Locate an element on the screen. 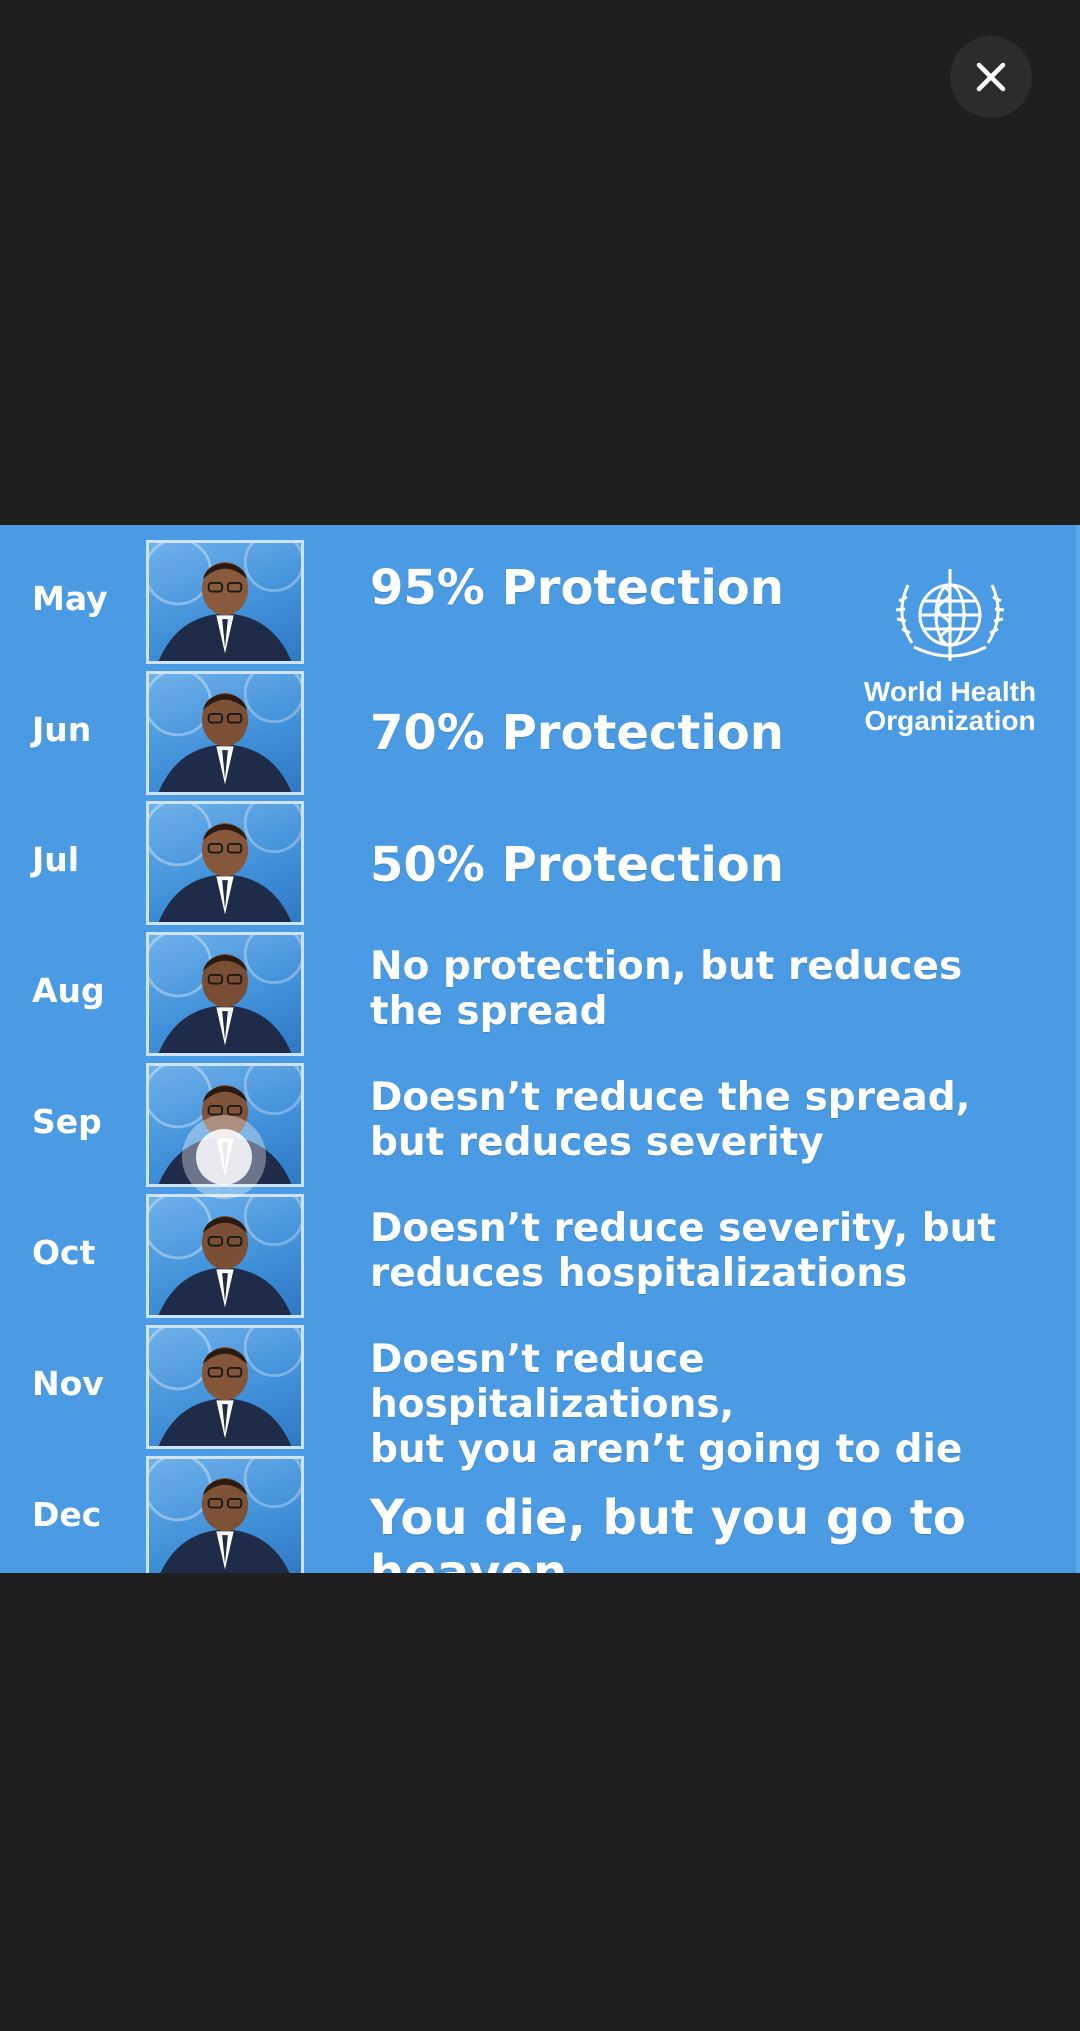  caption-line: reduces hospitalizations is located at coordinates (639, 1273).